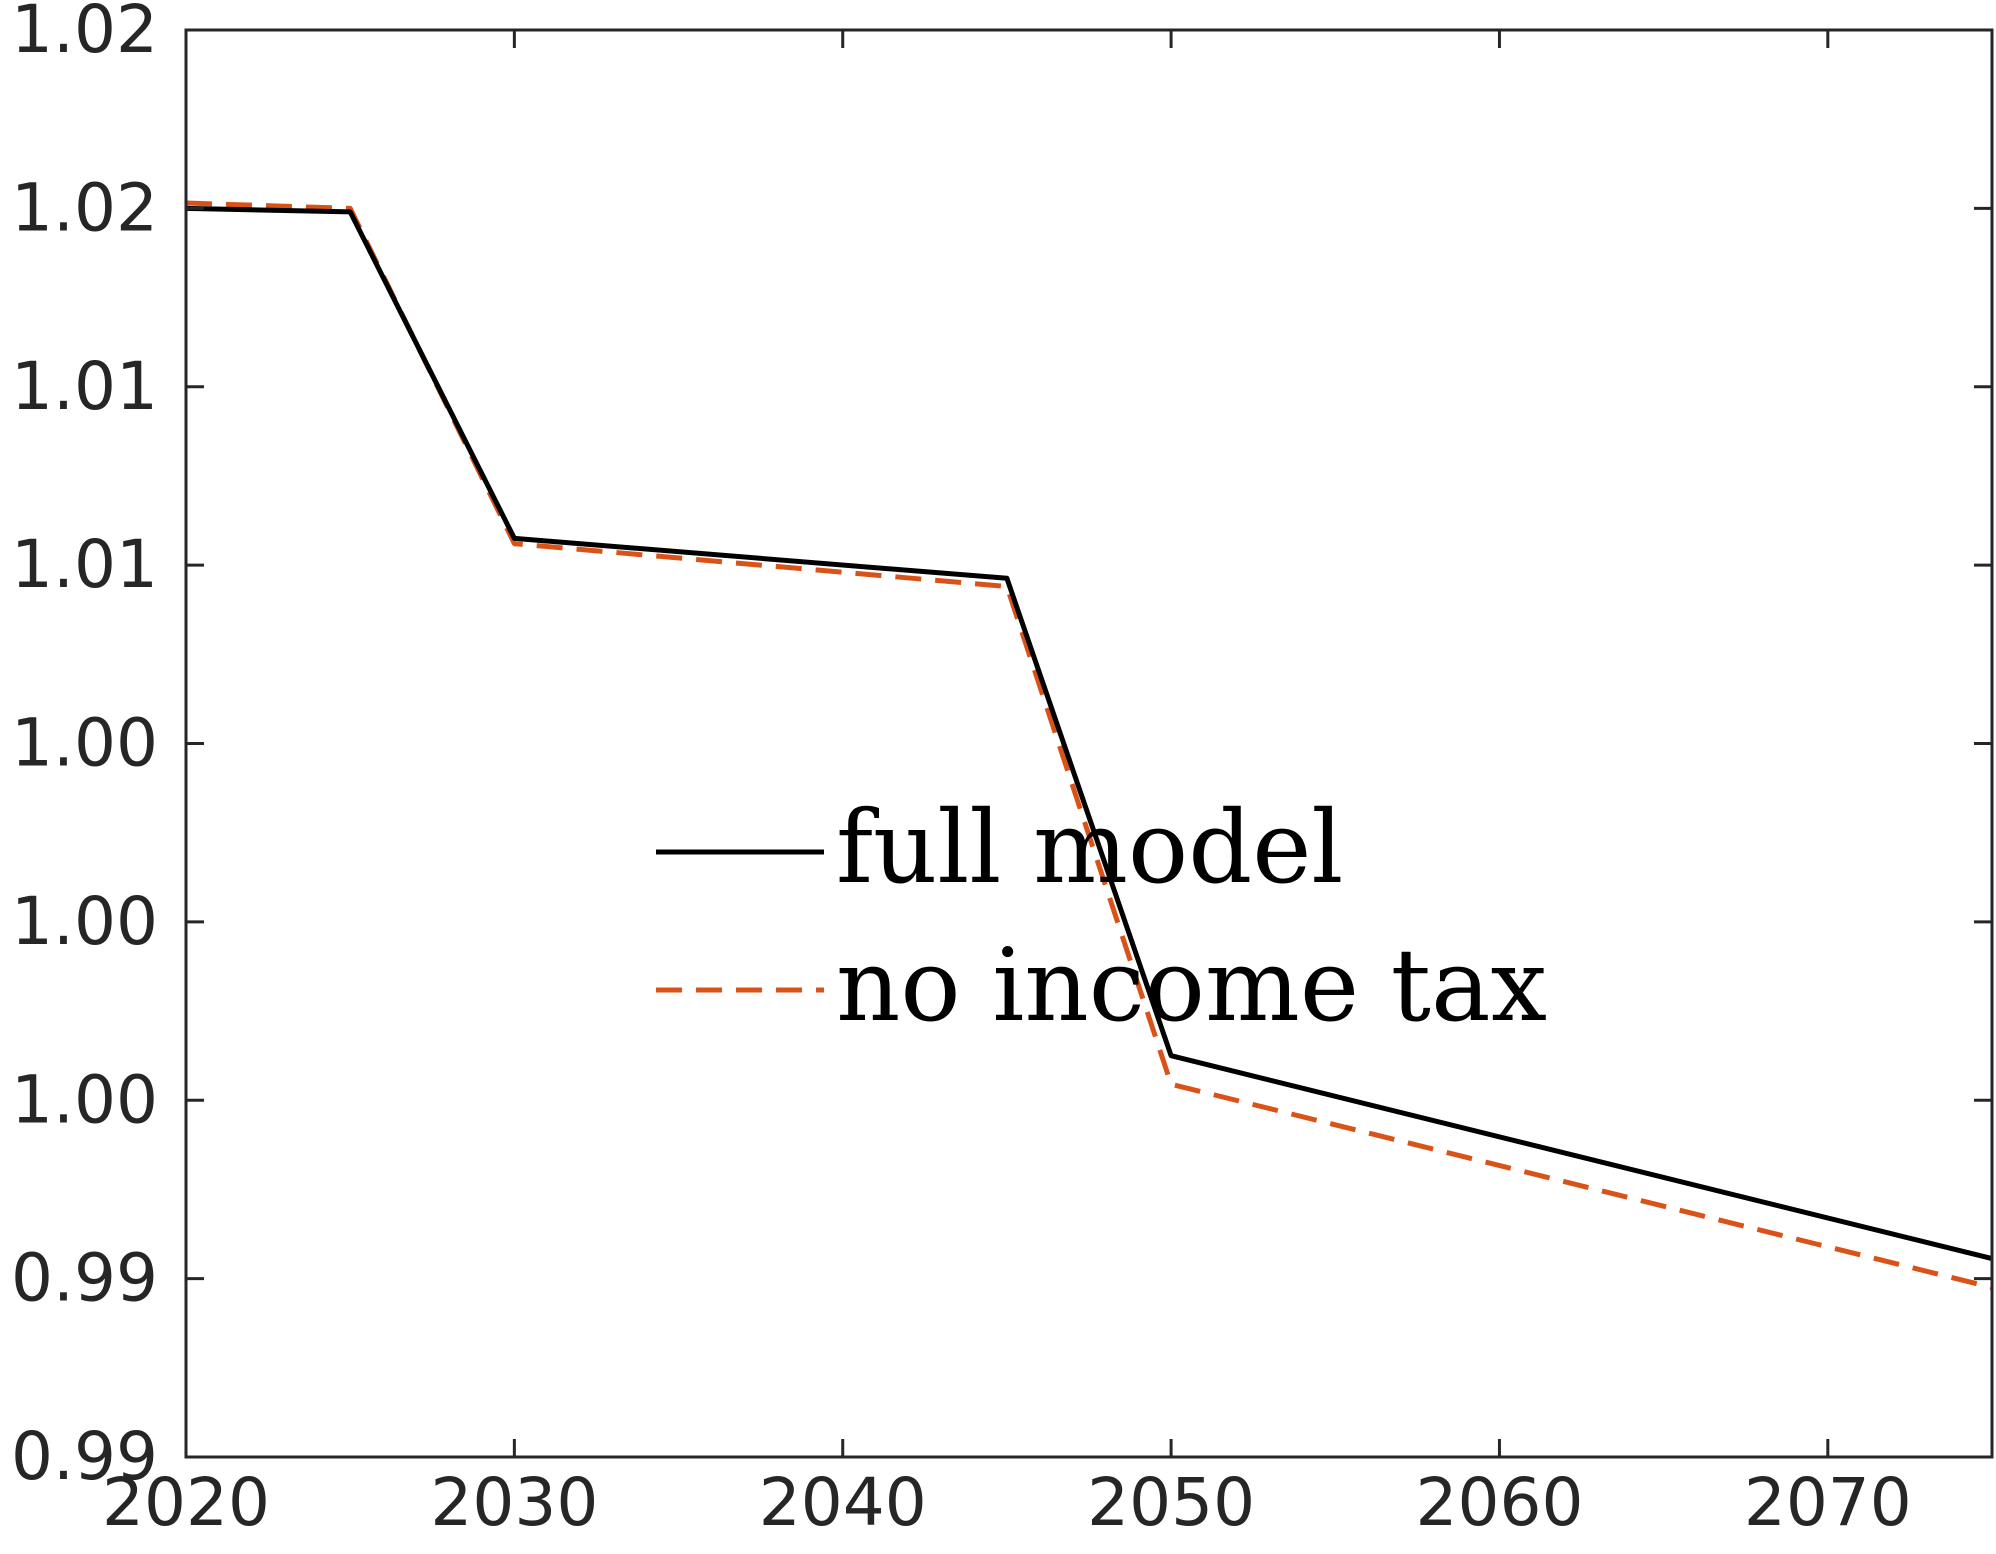 This screenshot has width=1996, height=1554. Describe the element at coordinates (1191, 985) in the screenshot. I see `legend-label: no income tax` at that location.